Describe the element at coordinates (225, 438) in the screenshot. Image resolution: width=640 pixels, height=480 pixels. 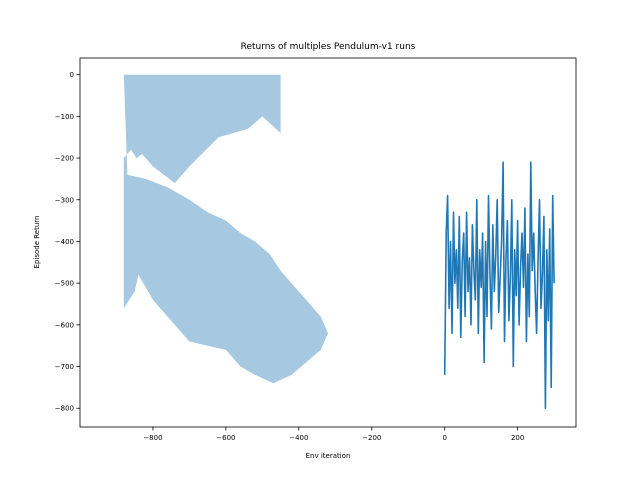
I see `x-tick-label: −600` at that location.